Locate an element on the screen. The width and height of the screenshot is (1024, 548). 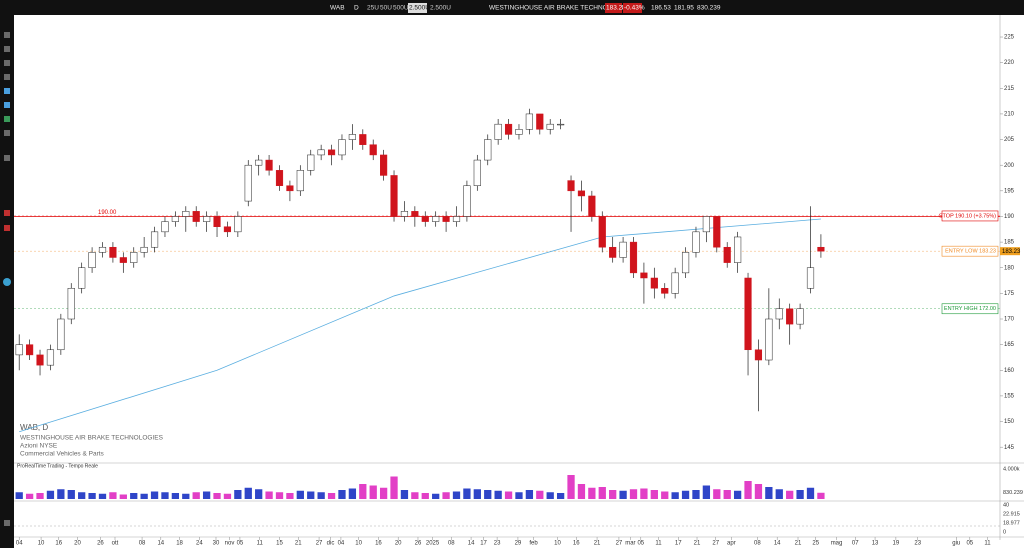
x-tick-label: 20 is located at coordinates (77, 544).